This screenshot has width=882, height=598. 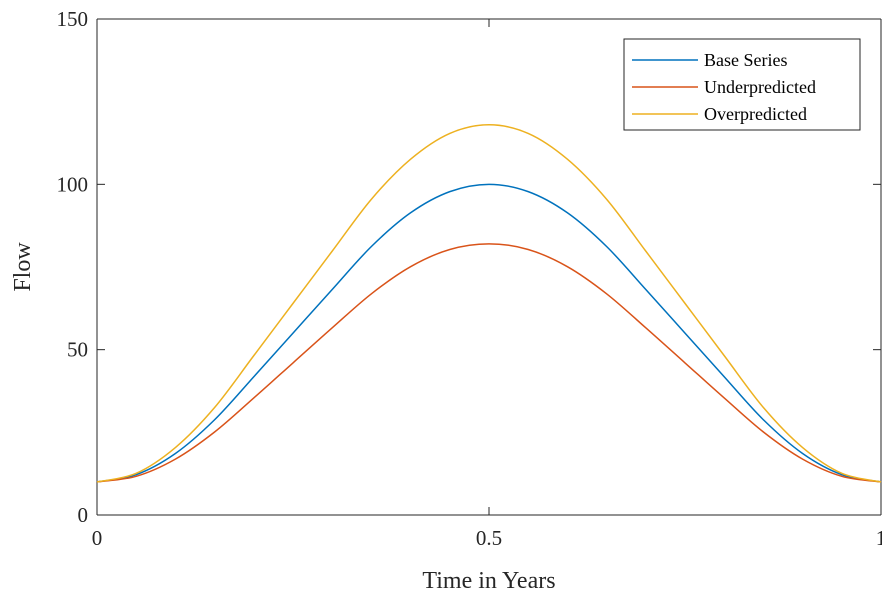 What do you see at coordinates (760, 87) in the screenshot?
I see `legend-entry-label: Underpredicted` at bounding box center [760, 87].